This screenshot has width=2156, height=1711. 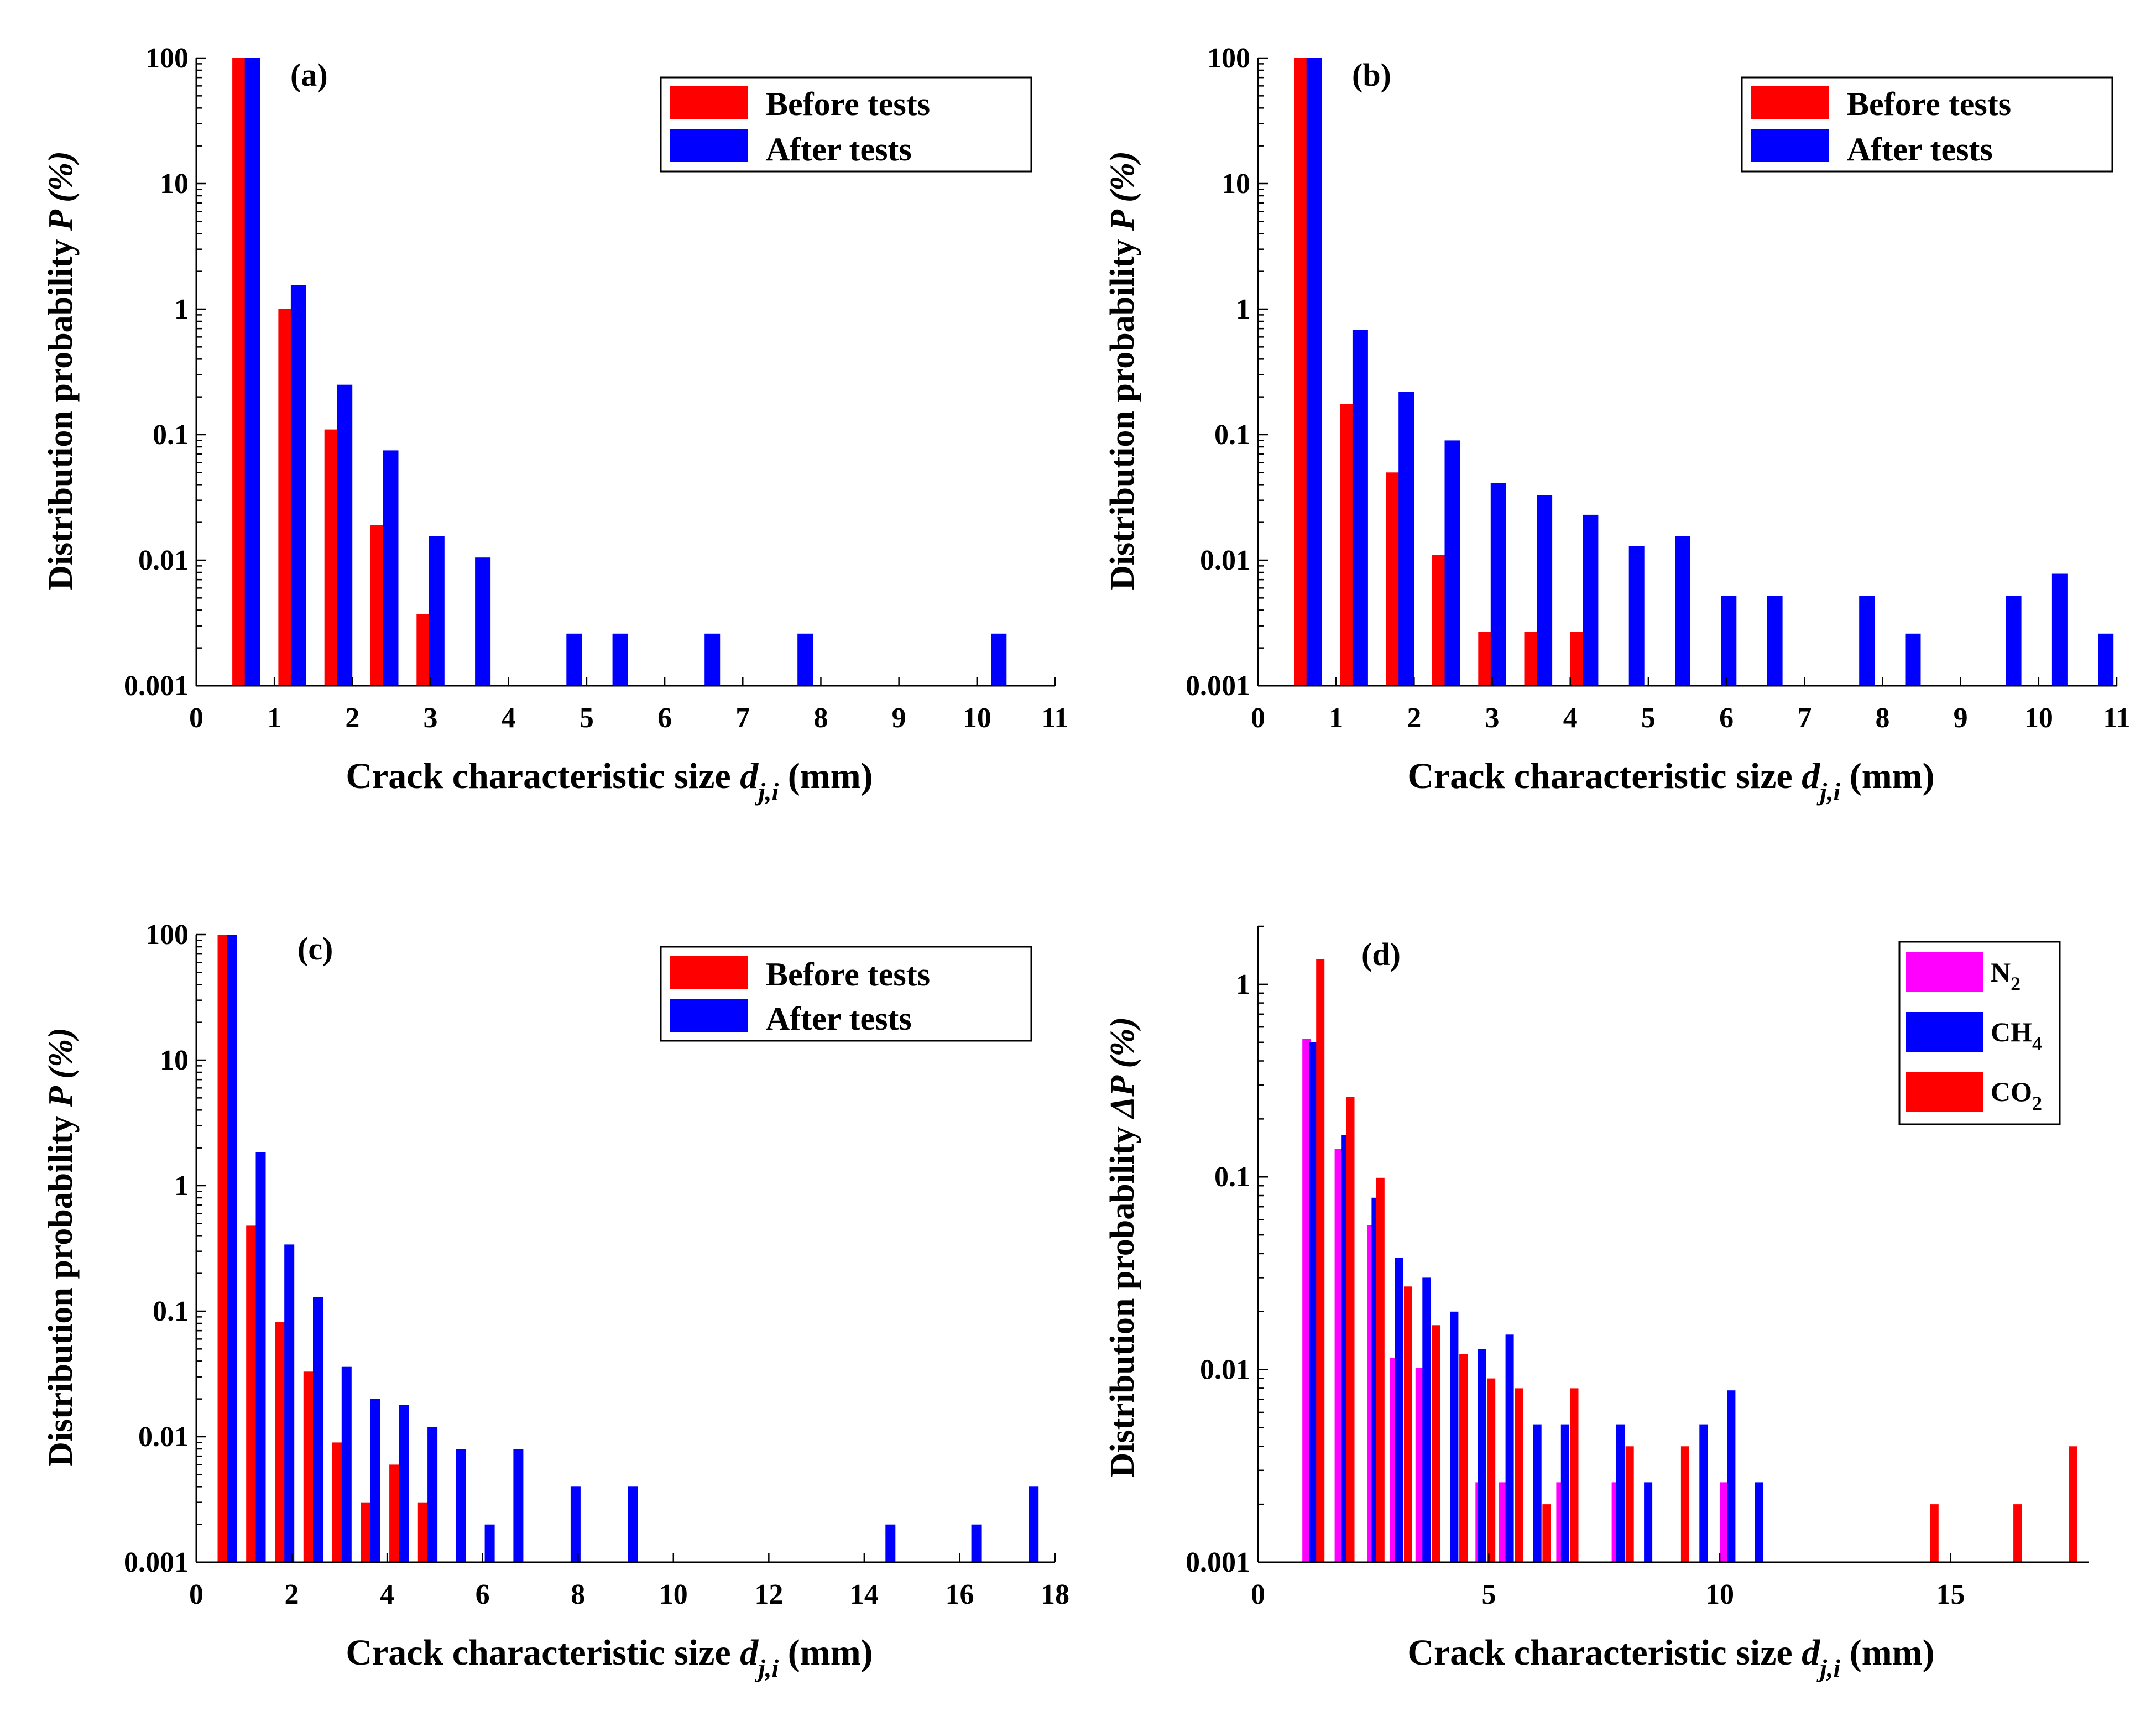 What do you see at coordinates (315, 949) in the screenshot?
I see `panel-c-tag: (c)` at bounding box center [315, 949].